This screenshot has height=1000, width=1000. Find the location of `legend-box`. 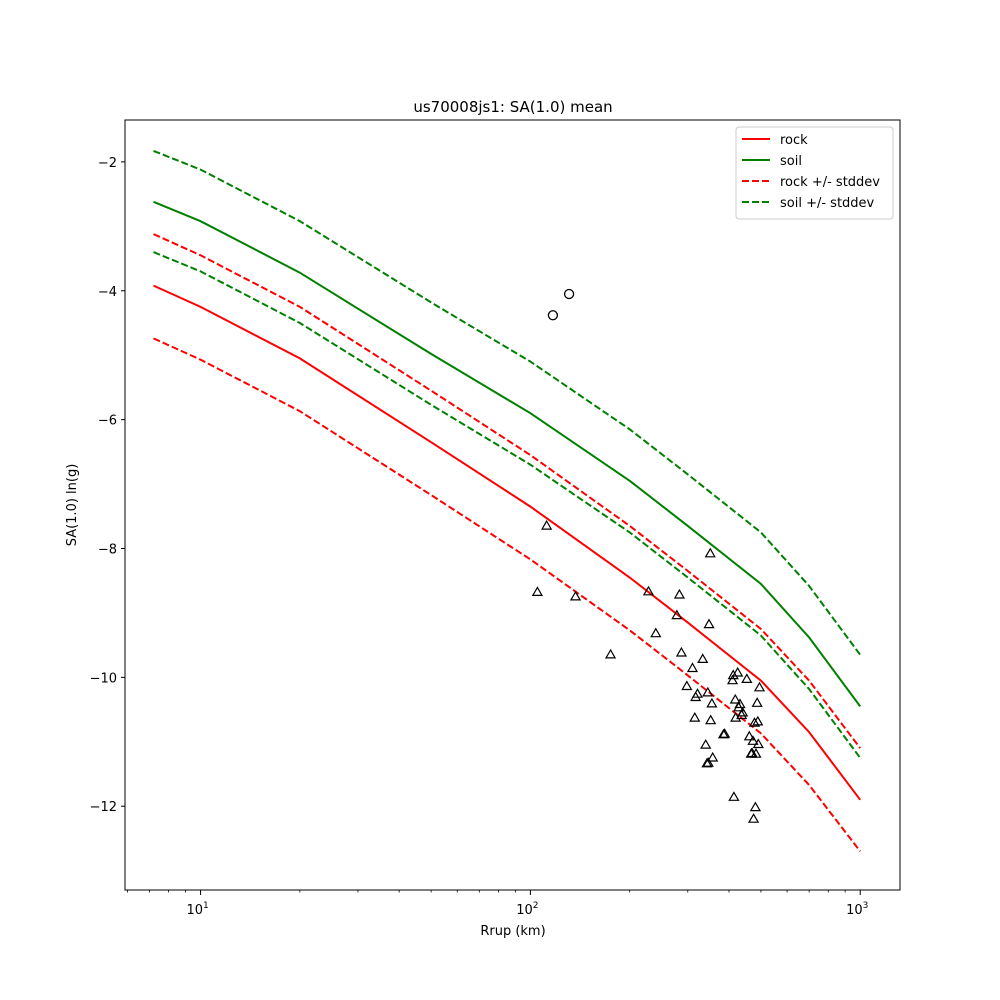

legend-box is located at coordinates (814, 173).